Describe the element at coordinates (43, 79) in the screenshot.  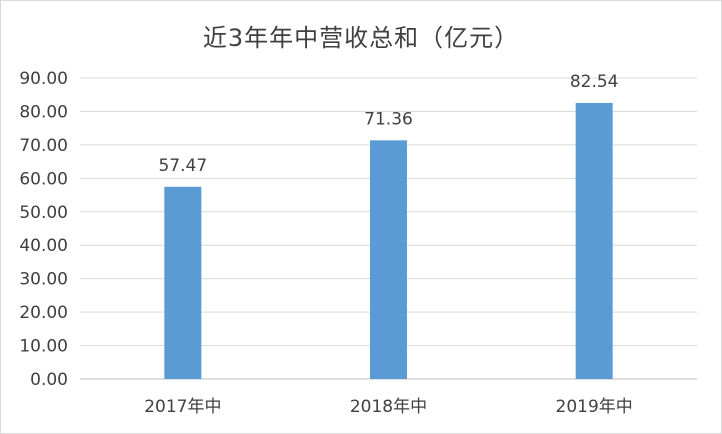
I see `y-tick-label: 90.00` at that location.